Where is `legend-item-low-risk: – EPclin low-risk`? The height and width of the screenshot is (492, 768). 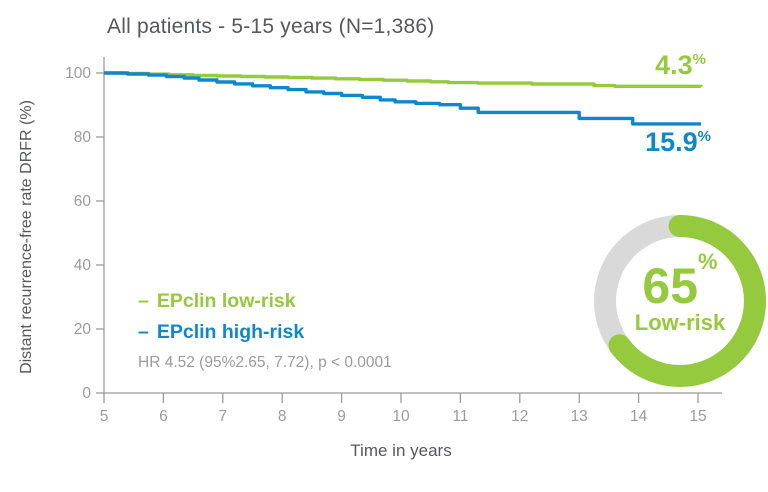 legend-item-low-risk: – EPclin low-risk is located at coordinates (265, 301).